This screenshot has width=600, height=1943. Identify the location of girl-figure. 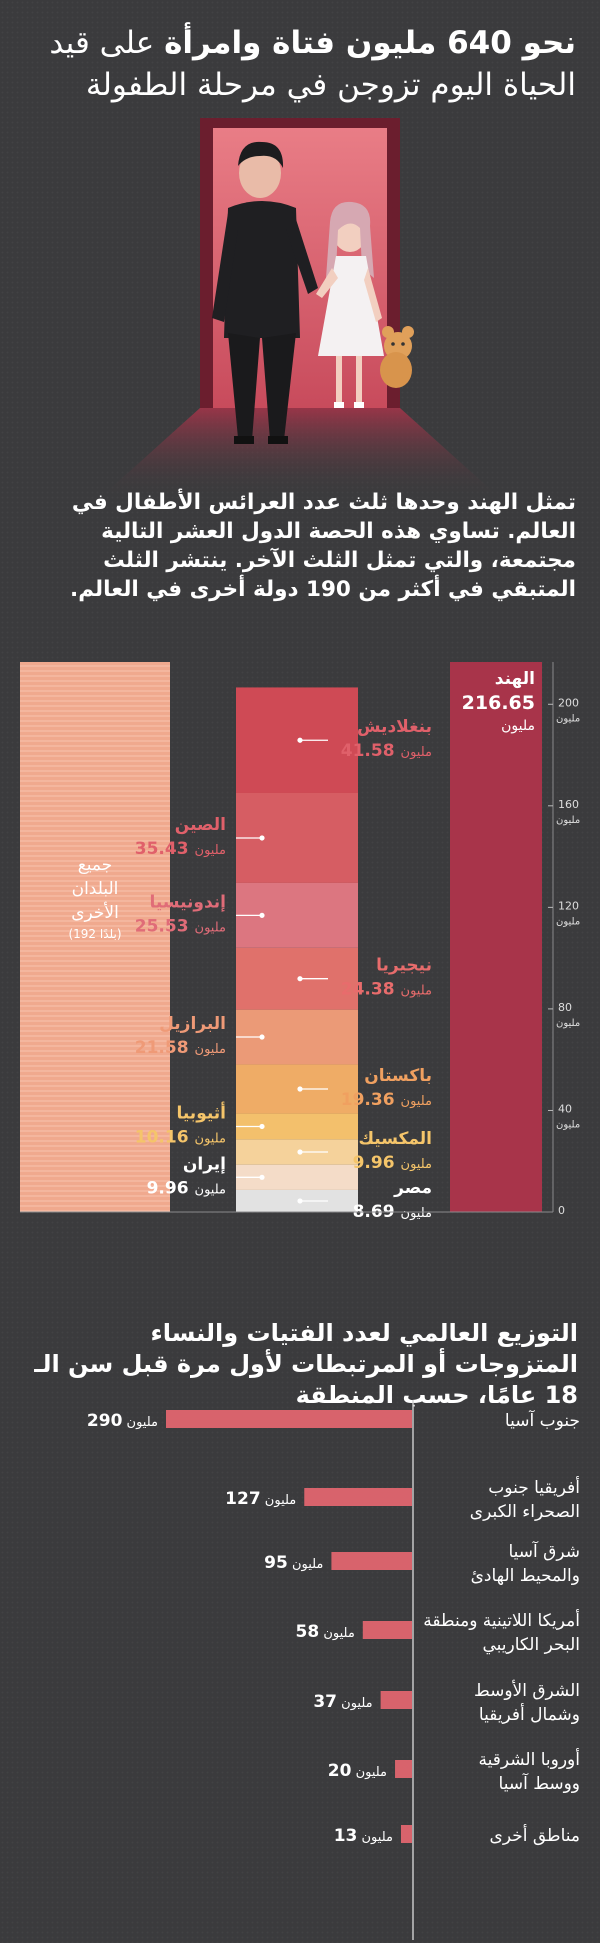
(350, 304).